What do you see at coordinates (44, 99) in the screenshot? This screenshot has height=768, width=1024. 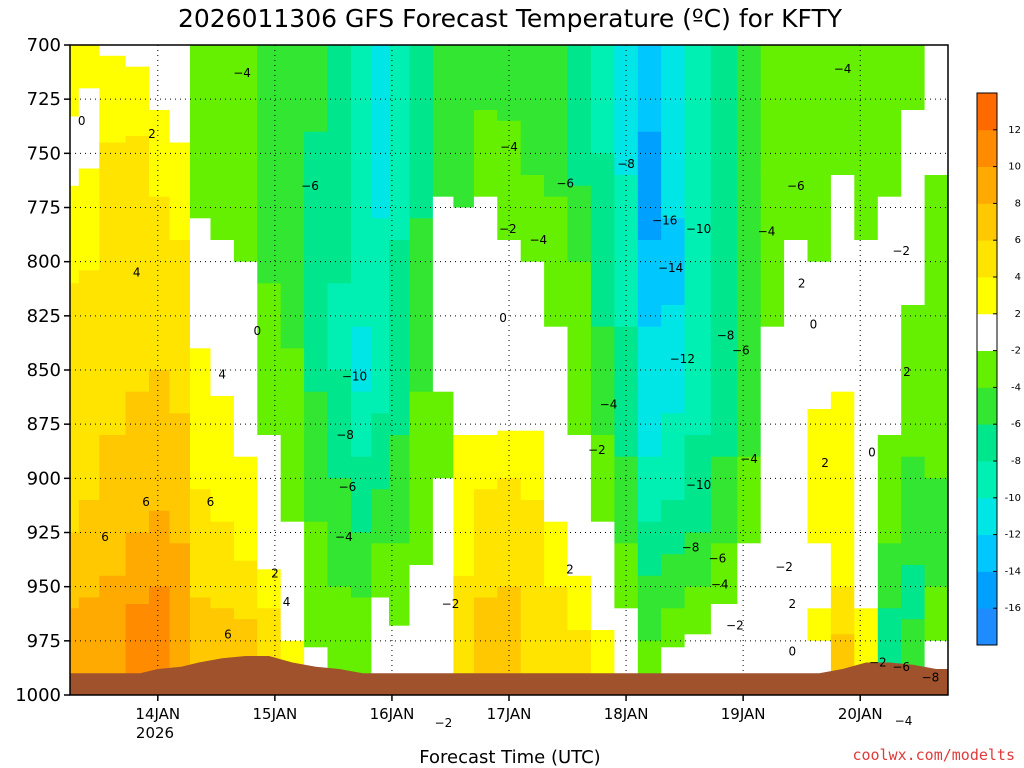 I see `y-tick-label: 725` at bounding box center [44, 99].